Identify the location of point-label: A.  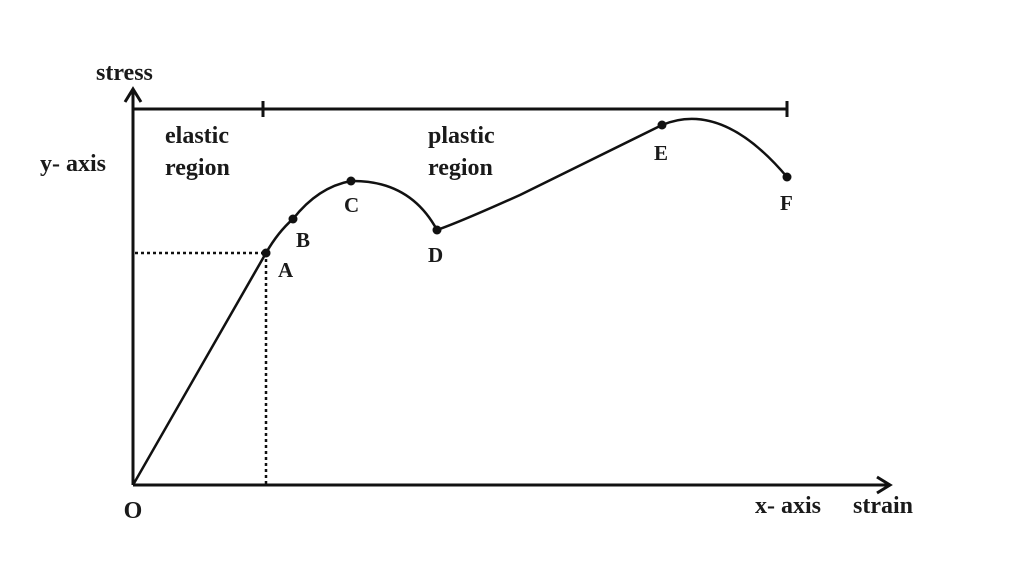
(286, 270).